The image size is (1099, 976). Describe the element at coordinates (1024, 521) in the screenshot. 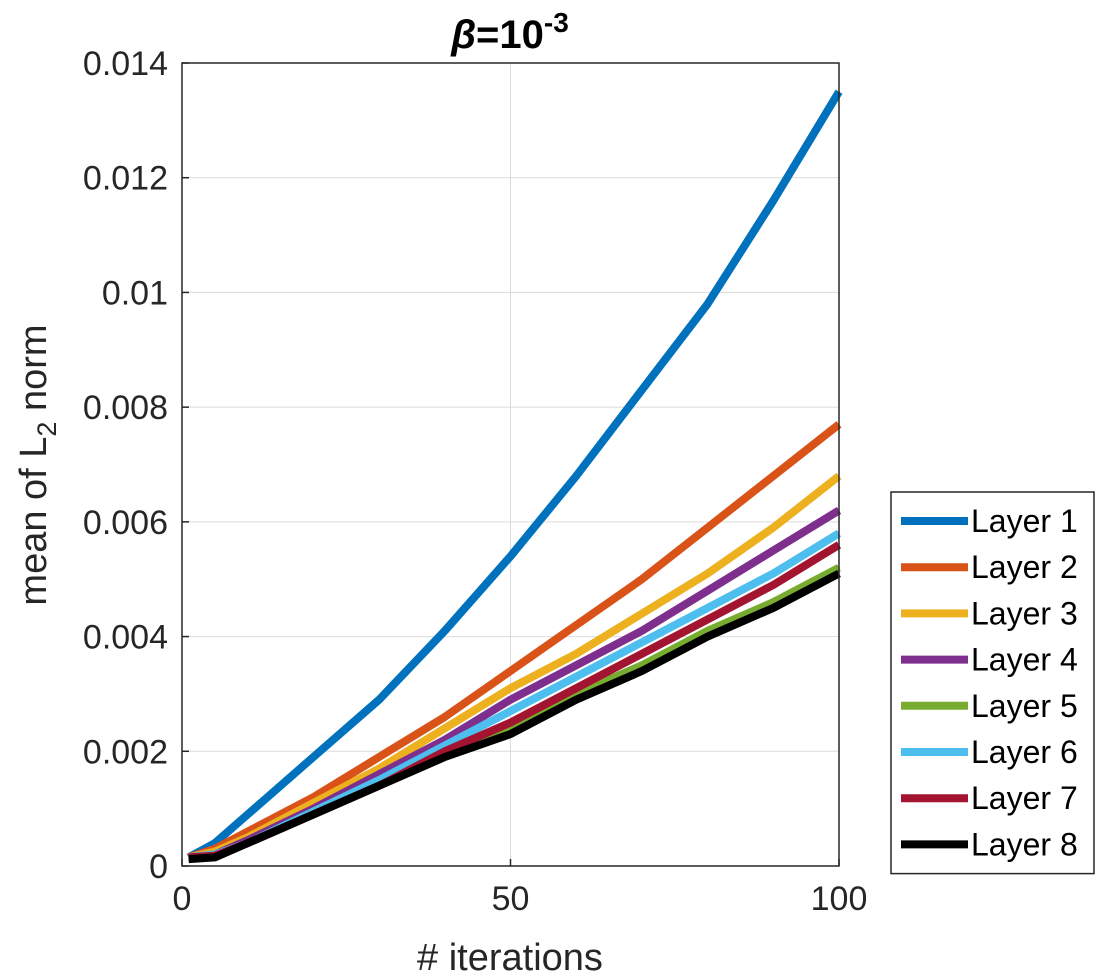

I see `legend-label-1: Layer 1` at that location.